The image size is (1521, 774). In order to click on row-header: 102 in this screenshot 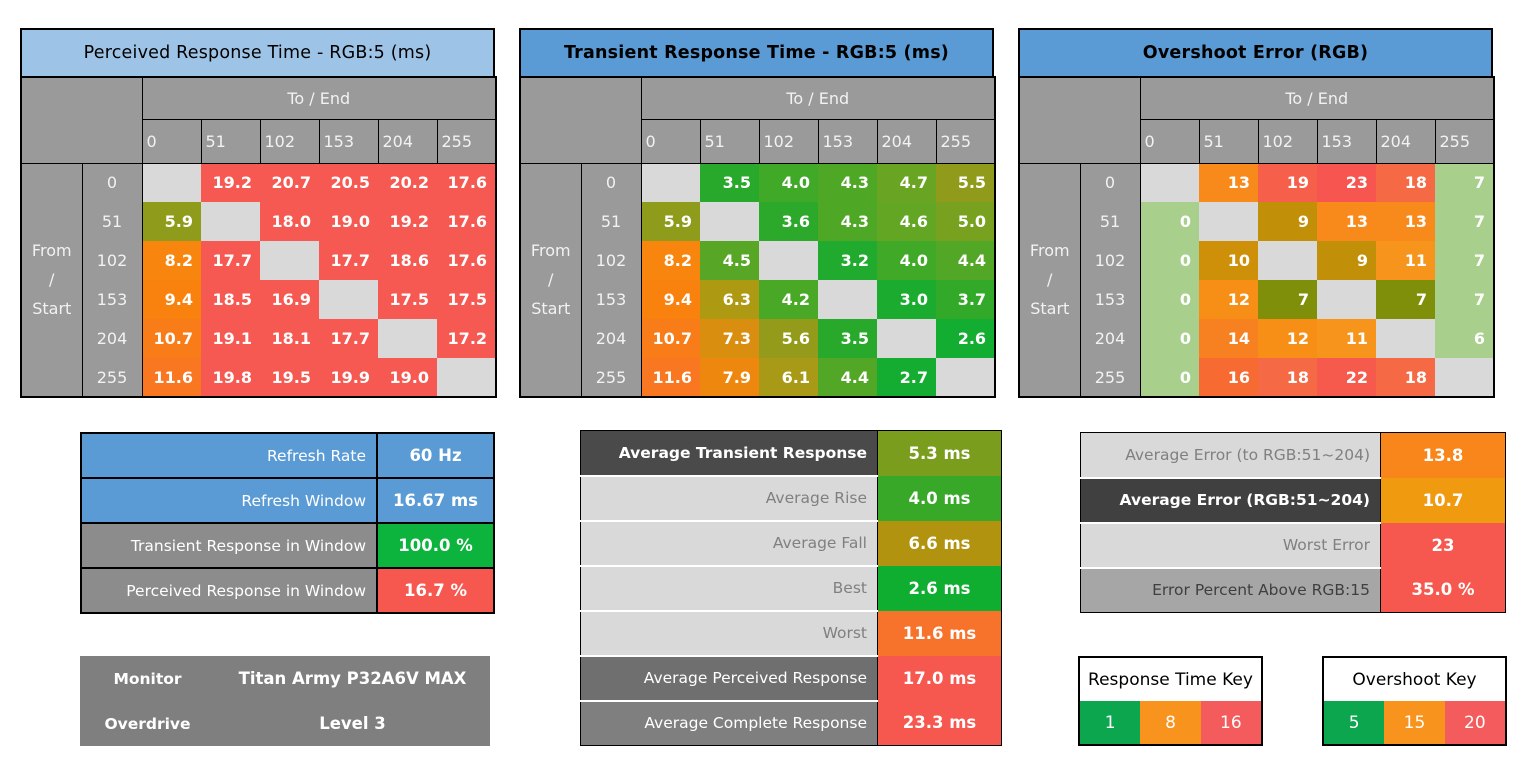, I will do `click(611, 260)`.